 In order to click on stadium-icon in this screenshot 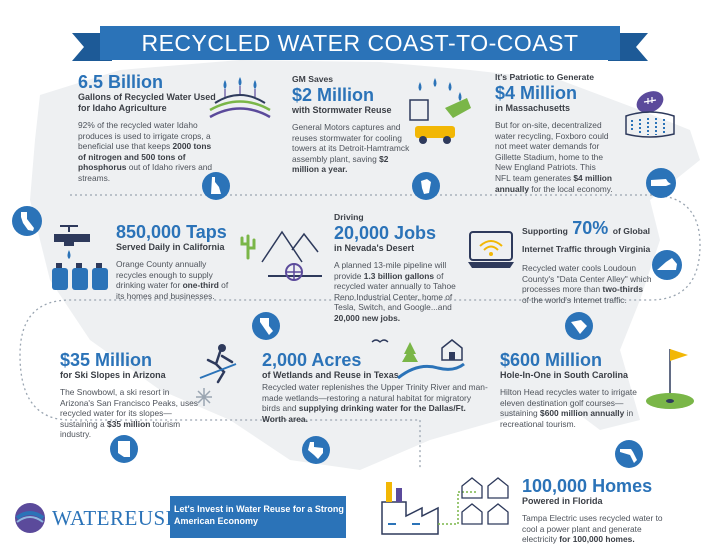, I will do `click(650, 114)`.